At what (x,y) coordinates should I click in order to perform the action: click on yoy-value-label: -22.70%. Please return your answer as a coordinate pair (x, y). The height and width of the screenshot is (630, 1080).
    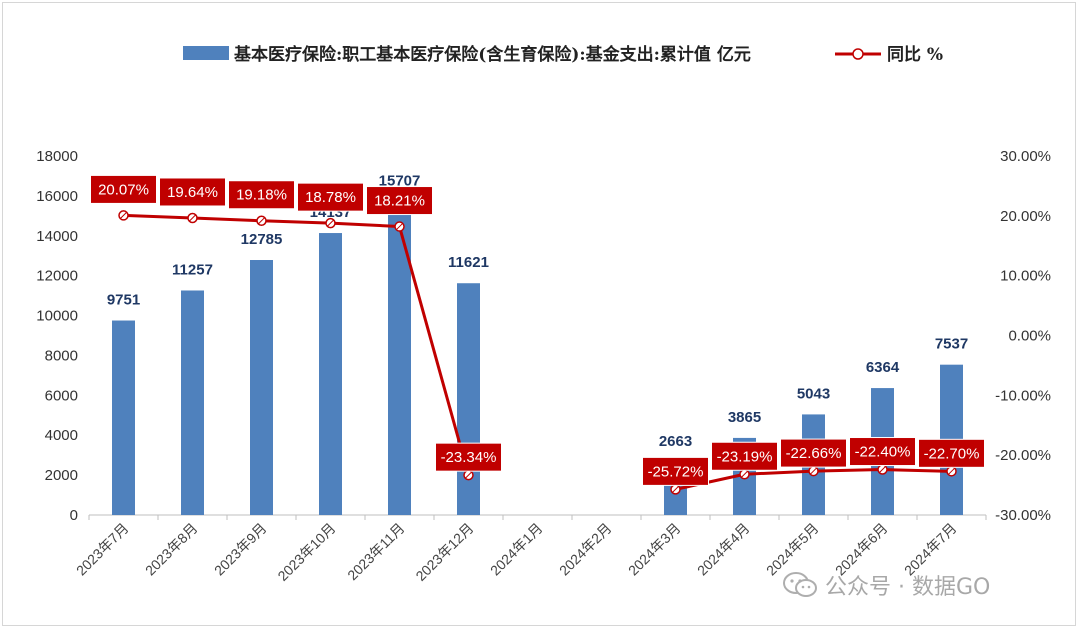
    Looking at the image, I should click on (952, 453).